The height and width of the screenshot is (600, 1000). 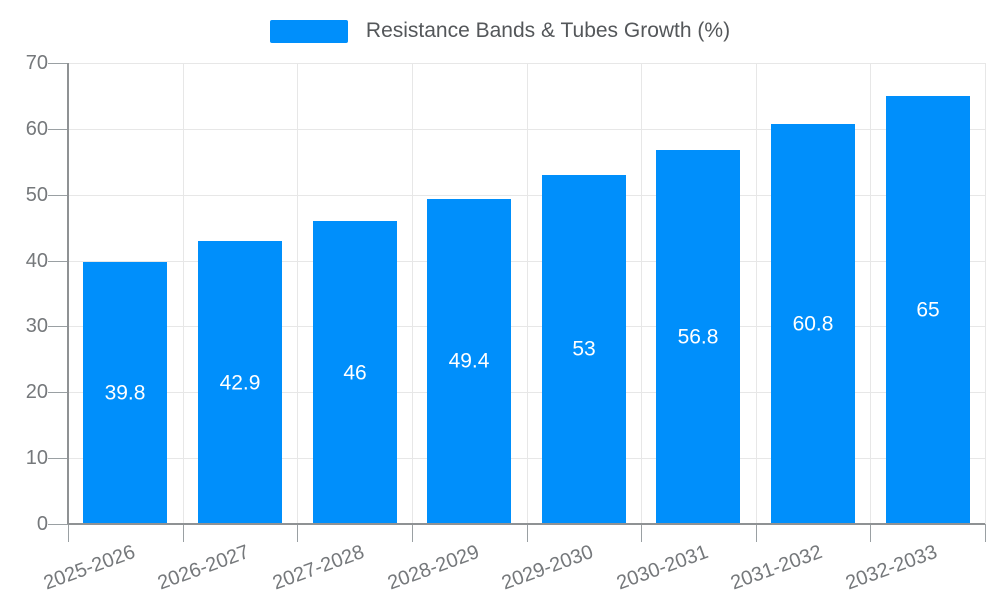 What do you see at coordinates (662, 568) in the screenshot?
I see `x-axis-category-label: 2030-2031` at bounding box center [662, 568].